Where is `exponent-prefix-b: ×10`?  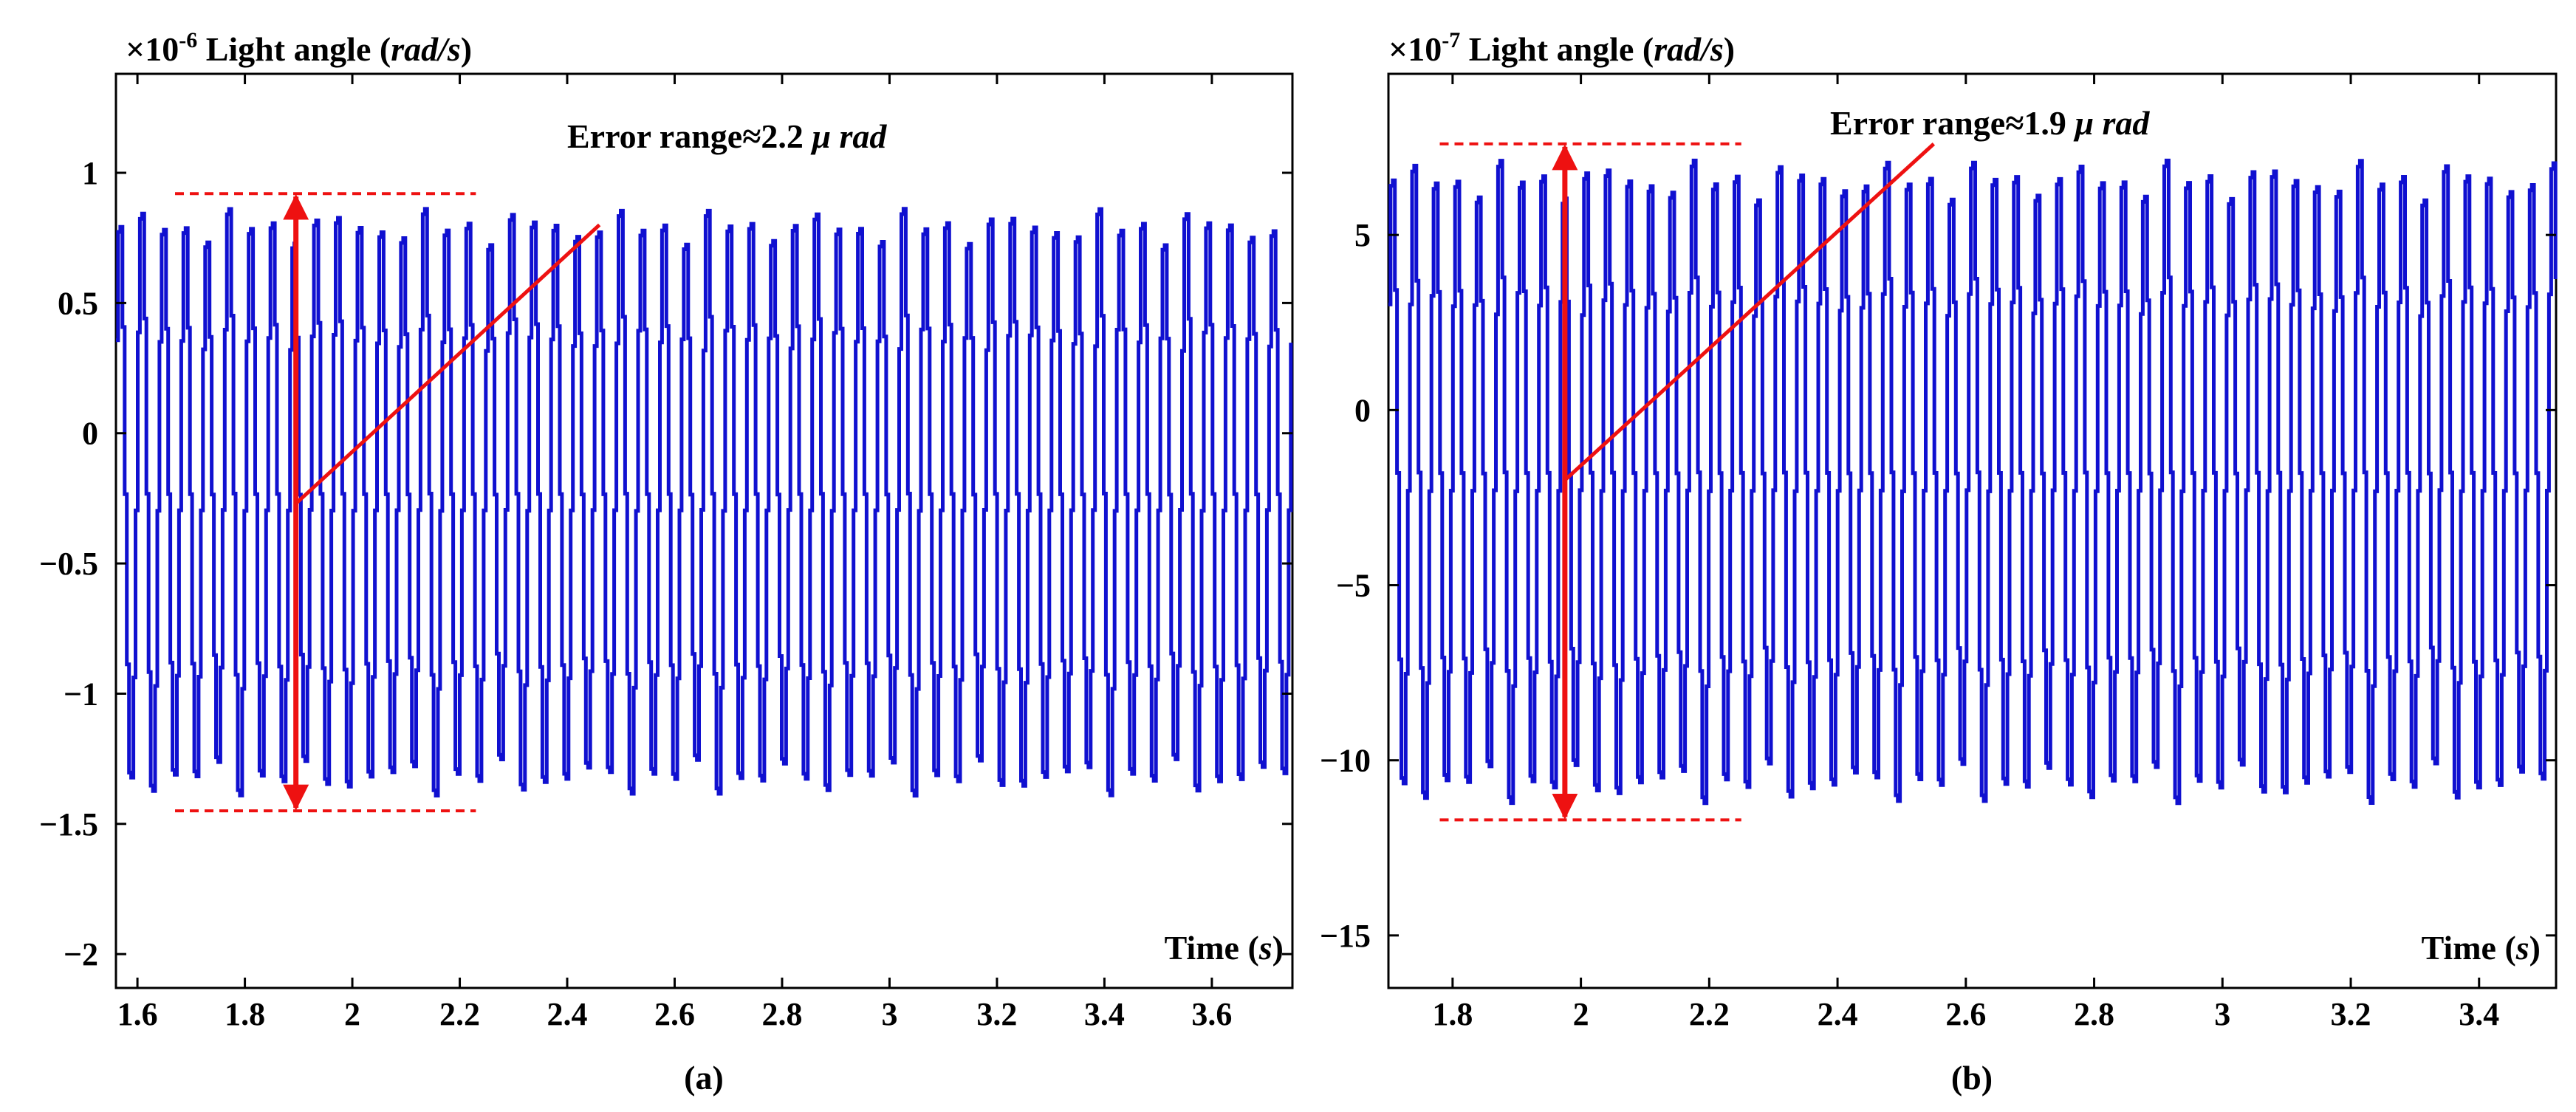 exponent-prefix-b: ×10 is located at coordinates (1415, 49).